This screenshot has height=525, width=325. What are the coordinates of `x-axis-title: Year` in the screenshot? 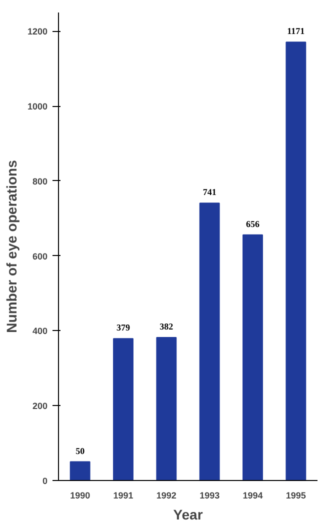 It's located at (188, 514).